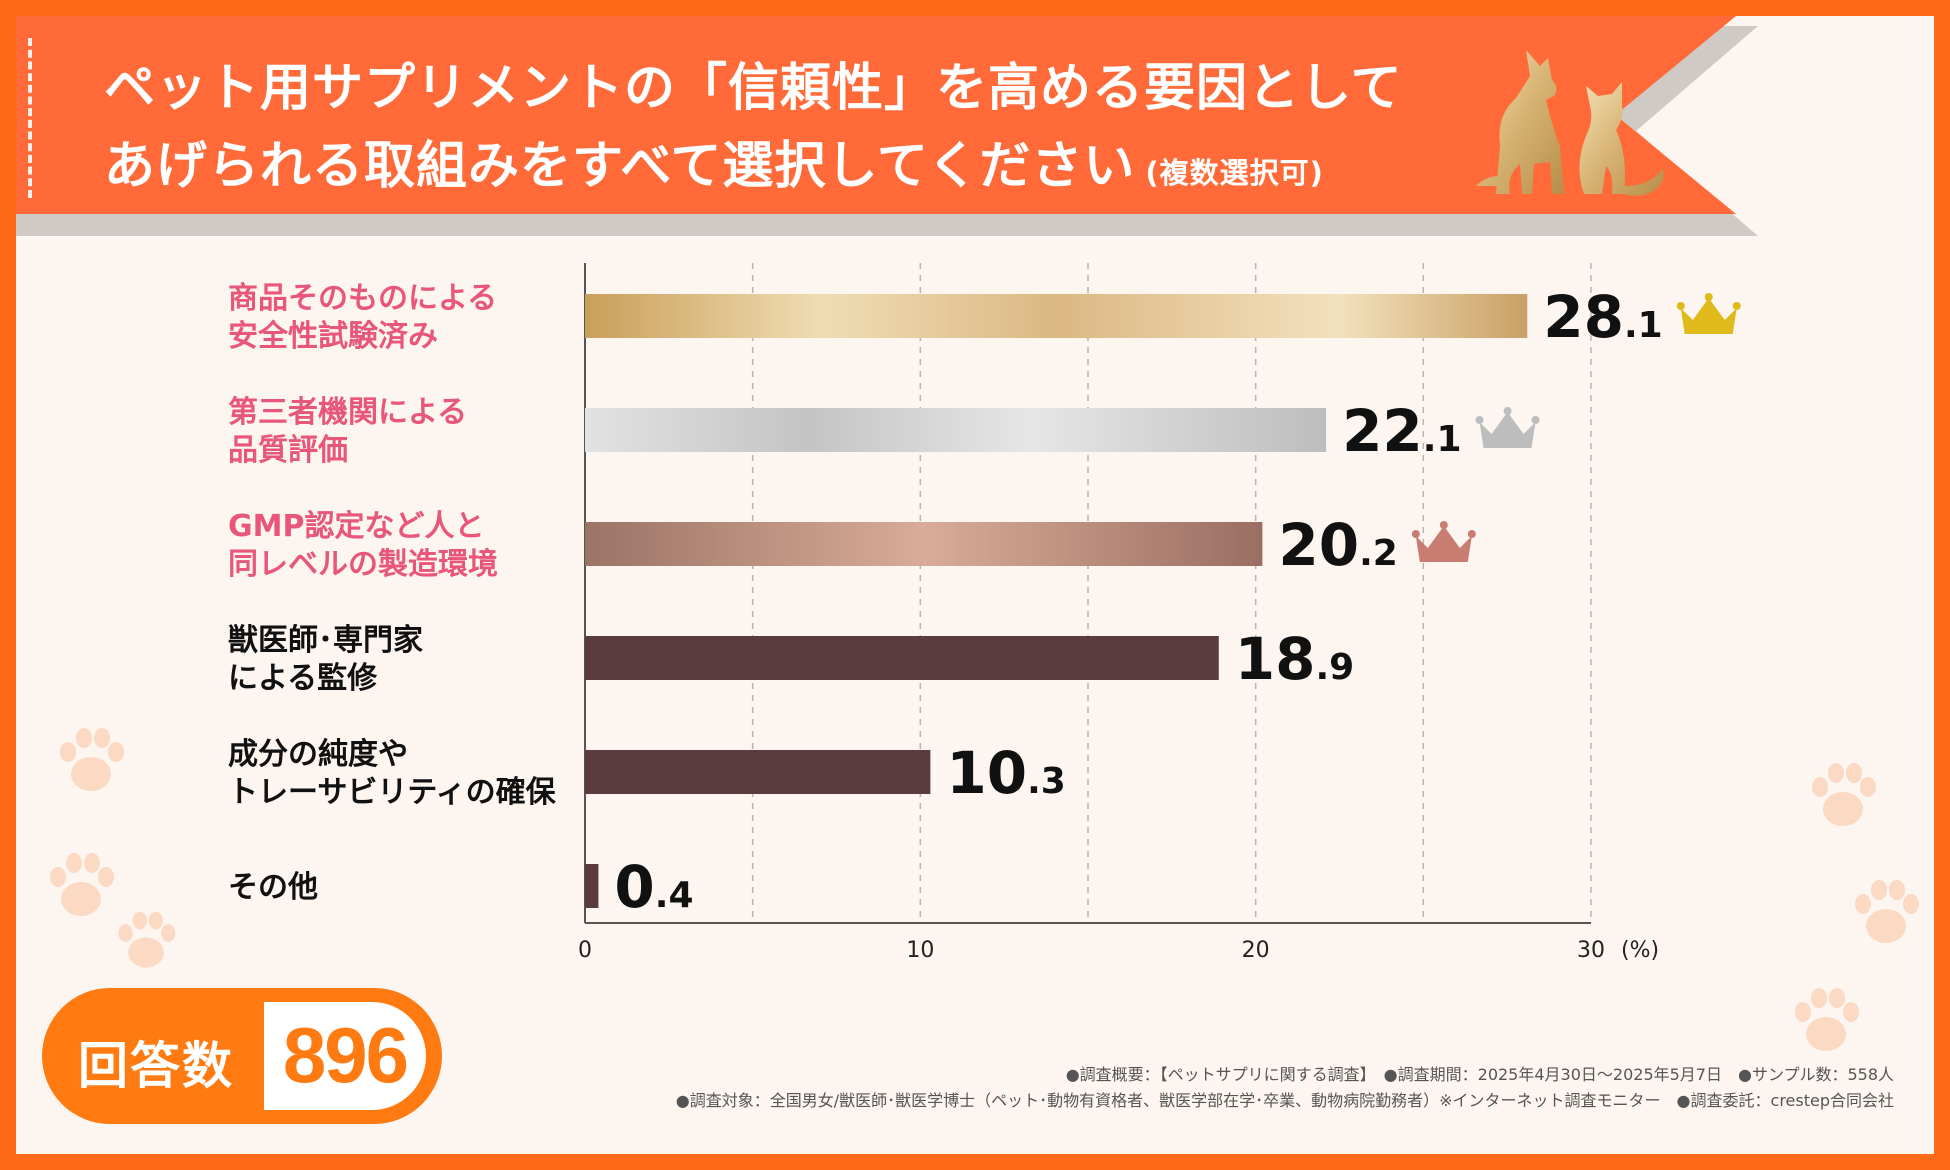  I want to click on value-label: 22.1, so click(1401, 431).